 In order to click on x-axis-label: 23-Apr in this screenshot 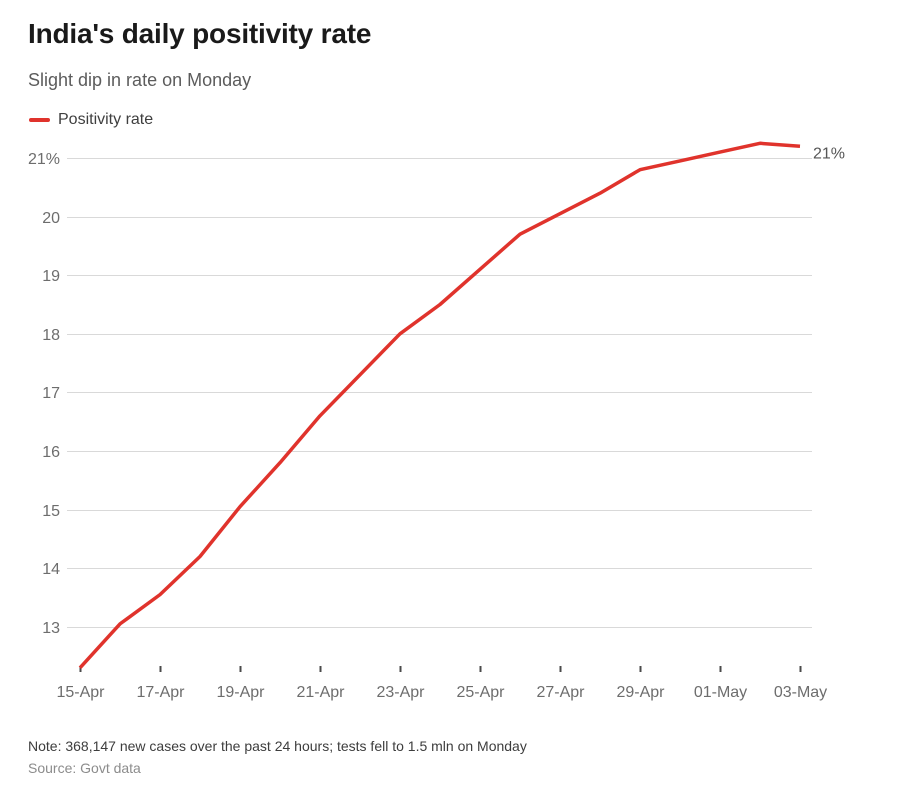, I will do `click(400, 692)`.